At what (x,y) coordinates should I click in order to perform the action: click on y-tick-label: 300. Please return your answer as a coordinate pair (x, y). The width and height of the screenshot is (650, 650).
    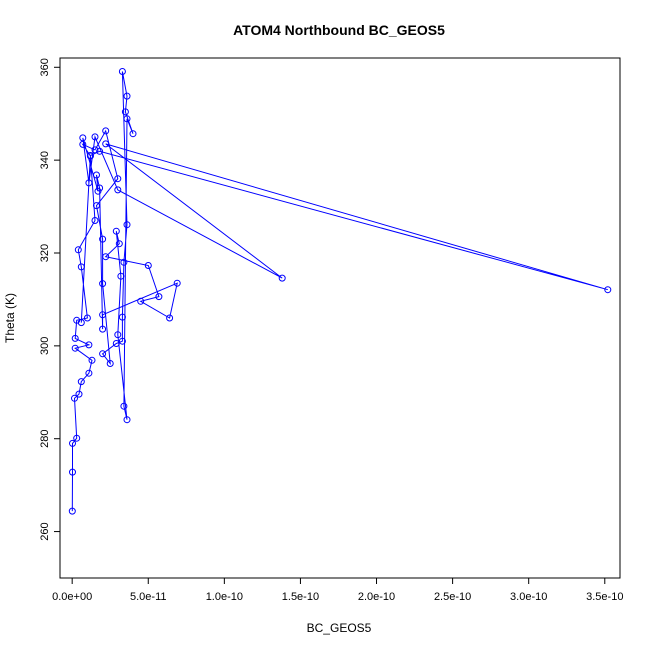
    Looking at the image, I should click on (45, 346).